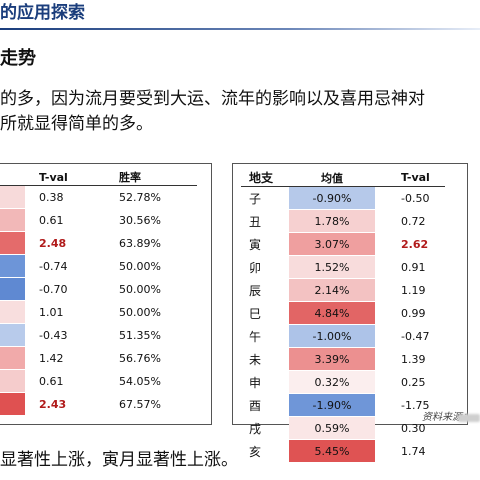  Describe the element at coordinates (332, 290) in the screenshot. I see `right-row-mean: 2.14%` at that location.